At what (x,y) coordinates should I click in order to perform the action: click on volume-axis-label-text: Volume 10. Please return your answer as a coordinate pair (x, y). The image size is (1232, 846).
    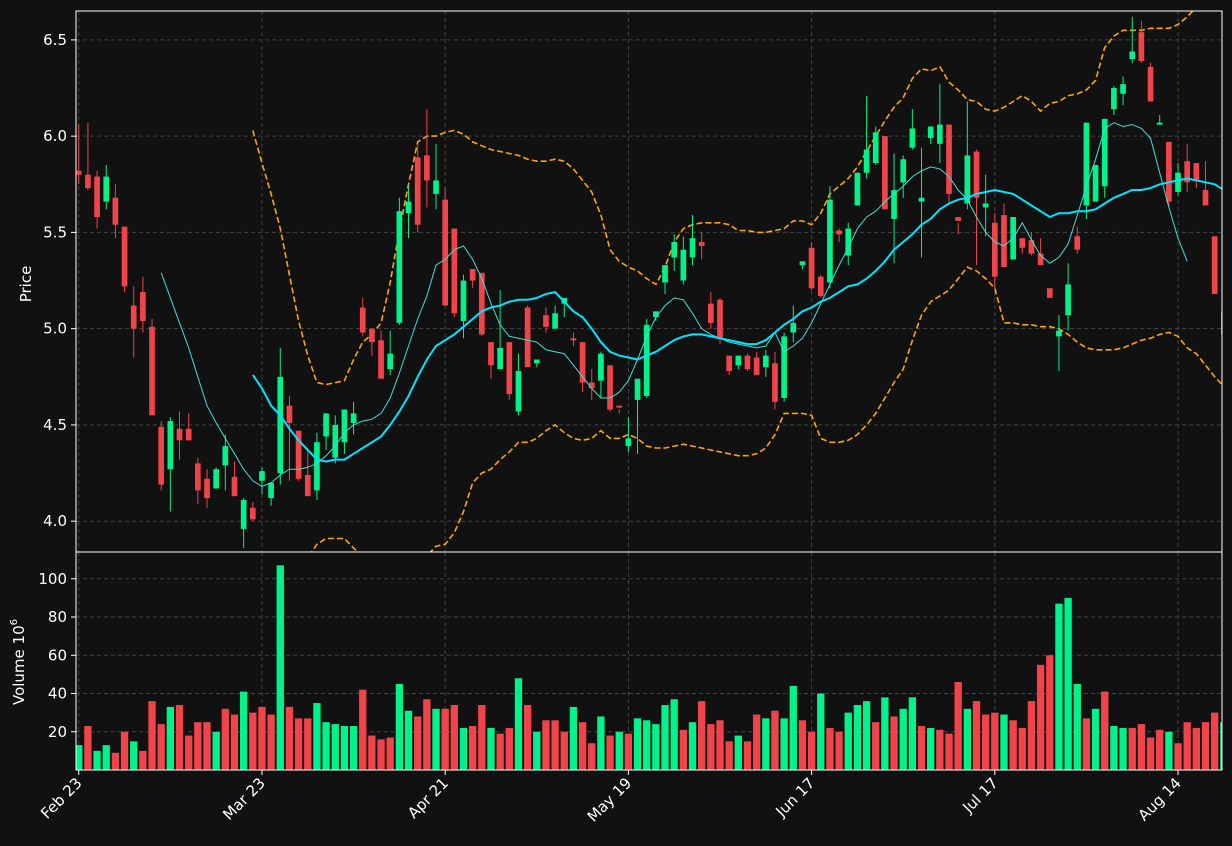
    Looking at the image, I should click on (19, 665).